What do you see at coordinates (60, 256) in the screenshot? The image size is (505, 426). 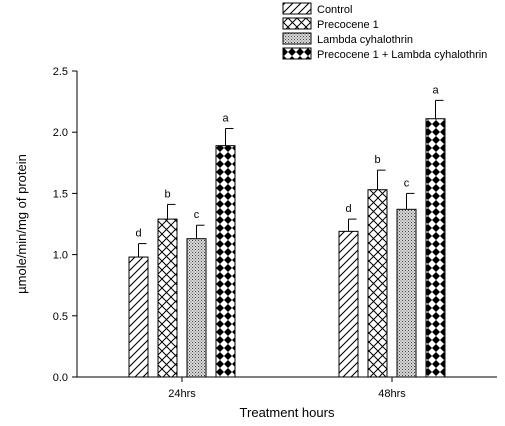 I see `y-tick-label: 1.0` at bounding box center [60, 256].